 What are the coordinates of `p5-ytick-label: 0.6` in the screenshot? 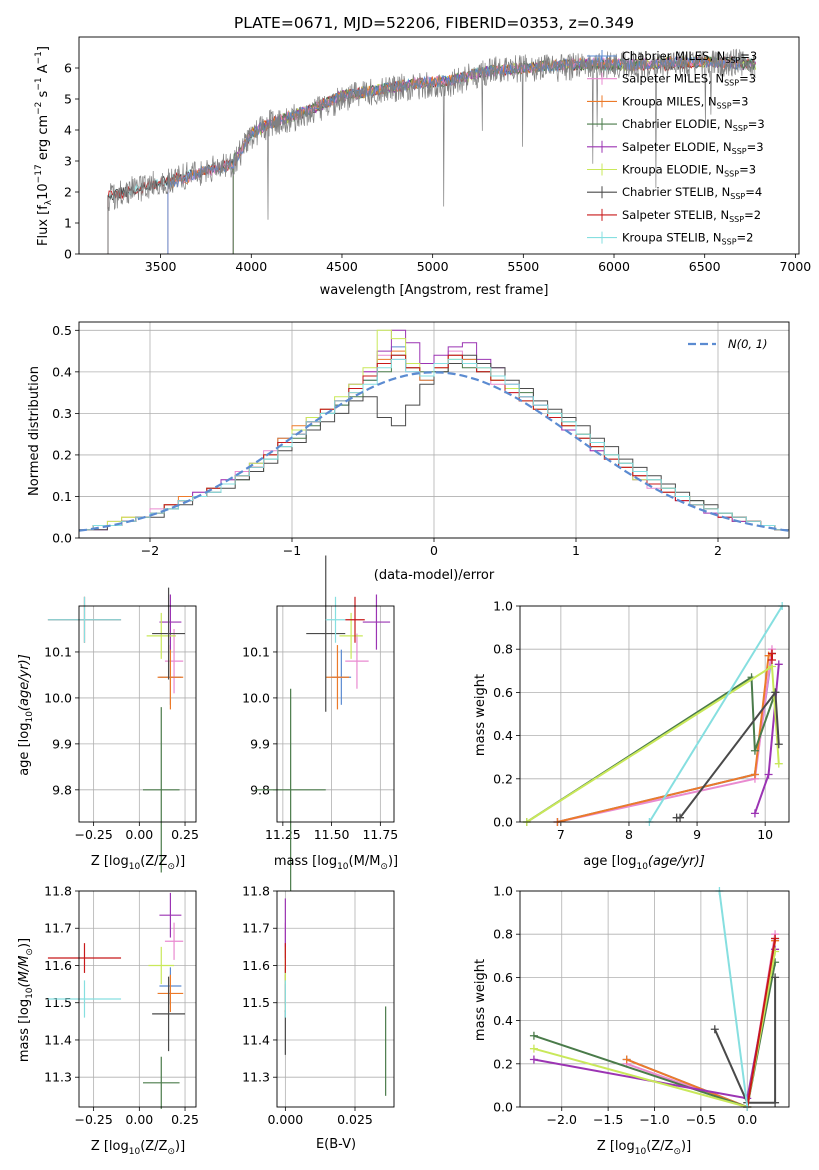 It's located at (503, 692).